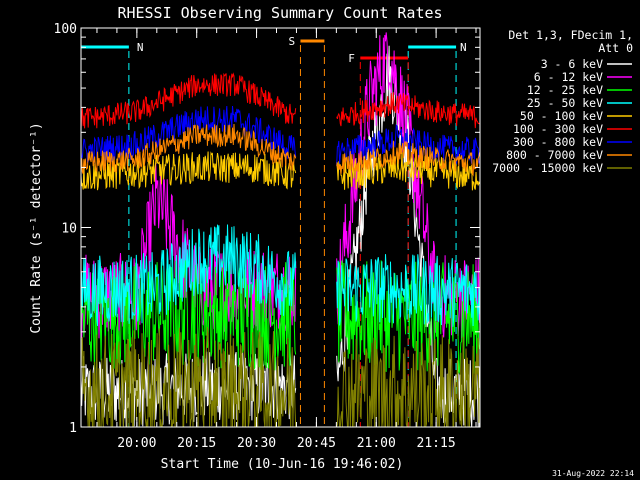 The height and width of the screenshot is (480, 640). What do you see at coordinates (376, 443) in the screenshot?
I see `x-tick-label-5: 21:00` at bounding box center [376, 443].